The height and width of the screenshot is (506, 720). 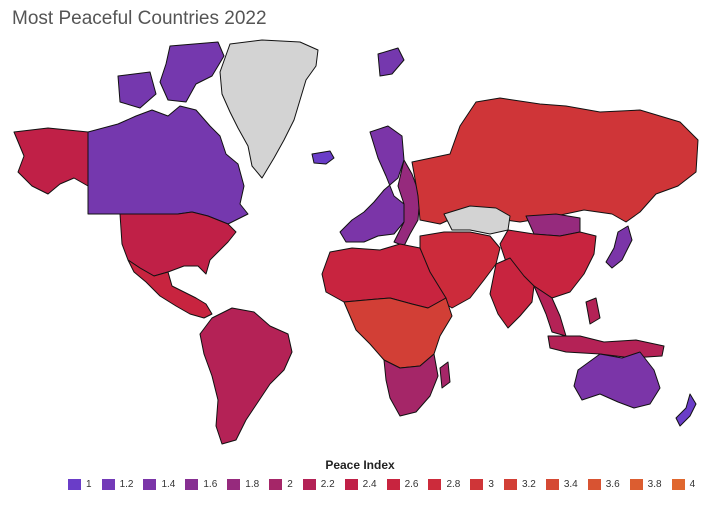 I want to click on legend-label: 3.6, so click(x=612, y=484).